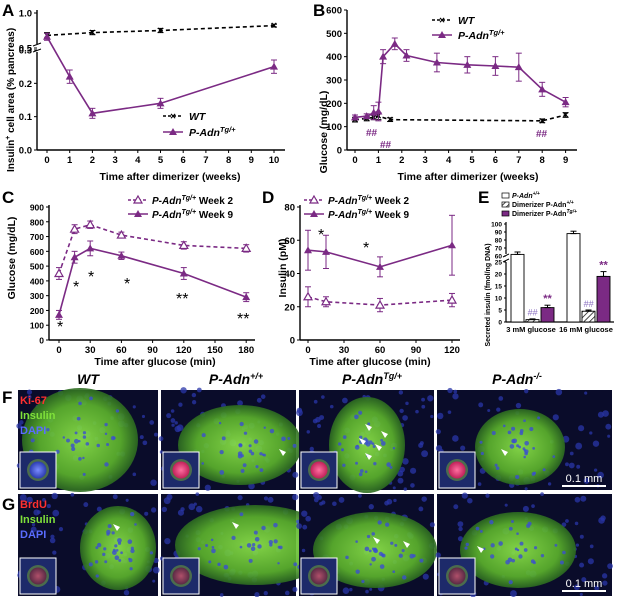  Describe the element at coordinates (25, 14) in the screenshot. I see `a-ytick-label-u-1: 1.0` at that location.